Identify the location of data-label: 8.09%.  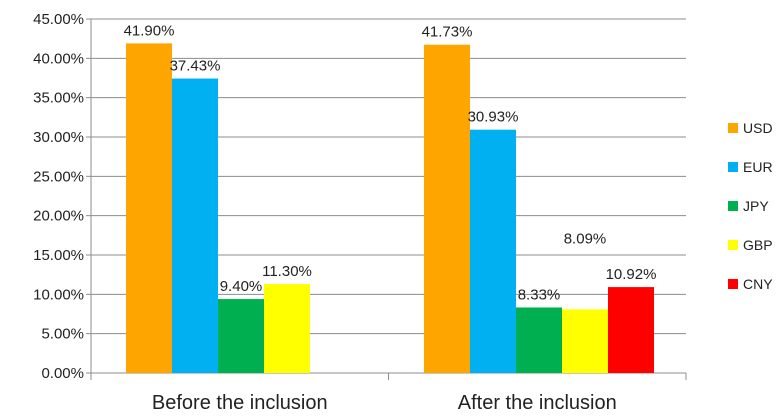
(585, 238).